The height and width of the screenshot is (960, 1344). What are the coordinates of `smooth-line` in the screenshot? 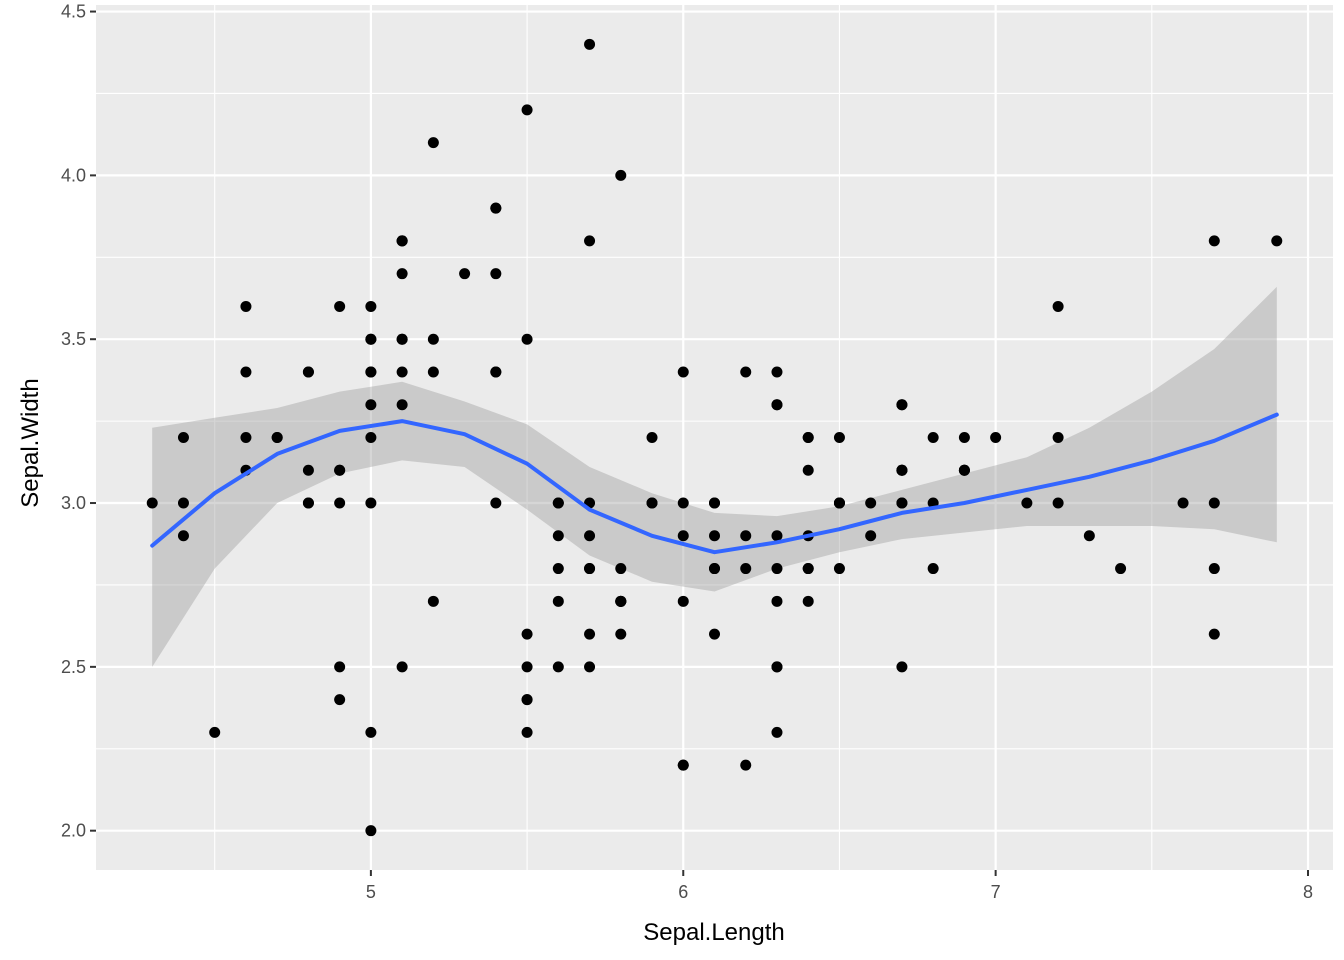 It's located at (714, 483).